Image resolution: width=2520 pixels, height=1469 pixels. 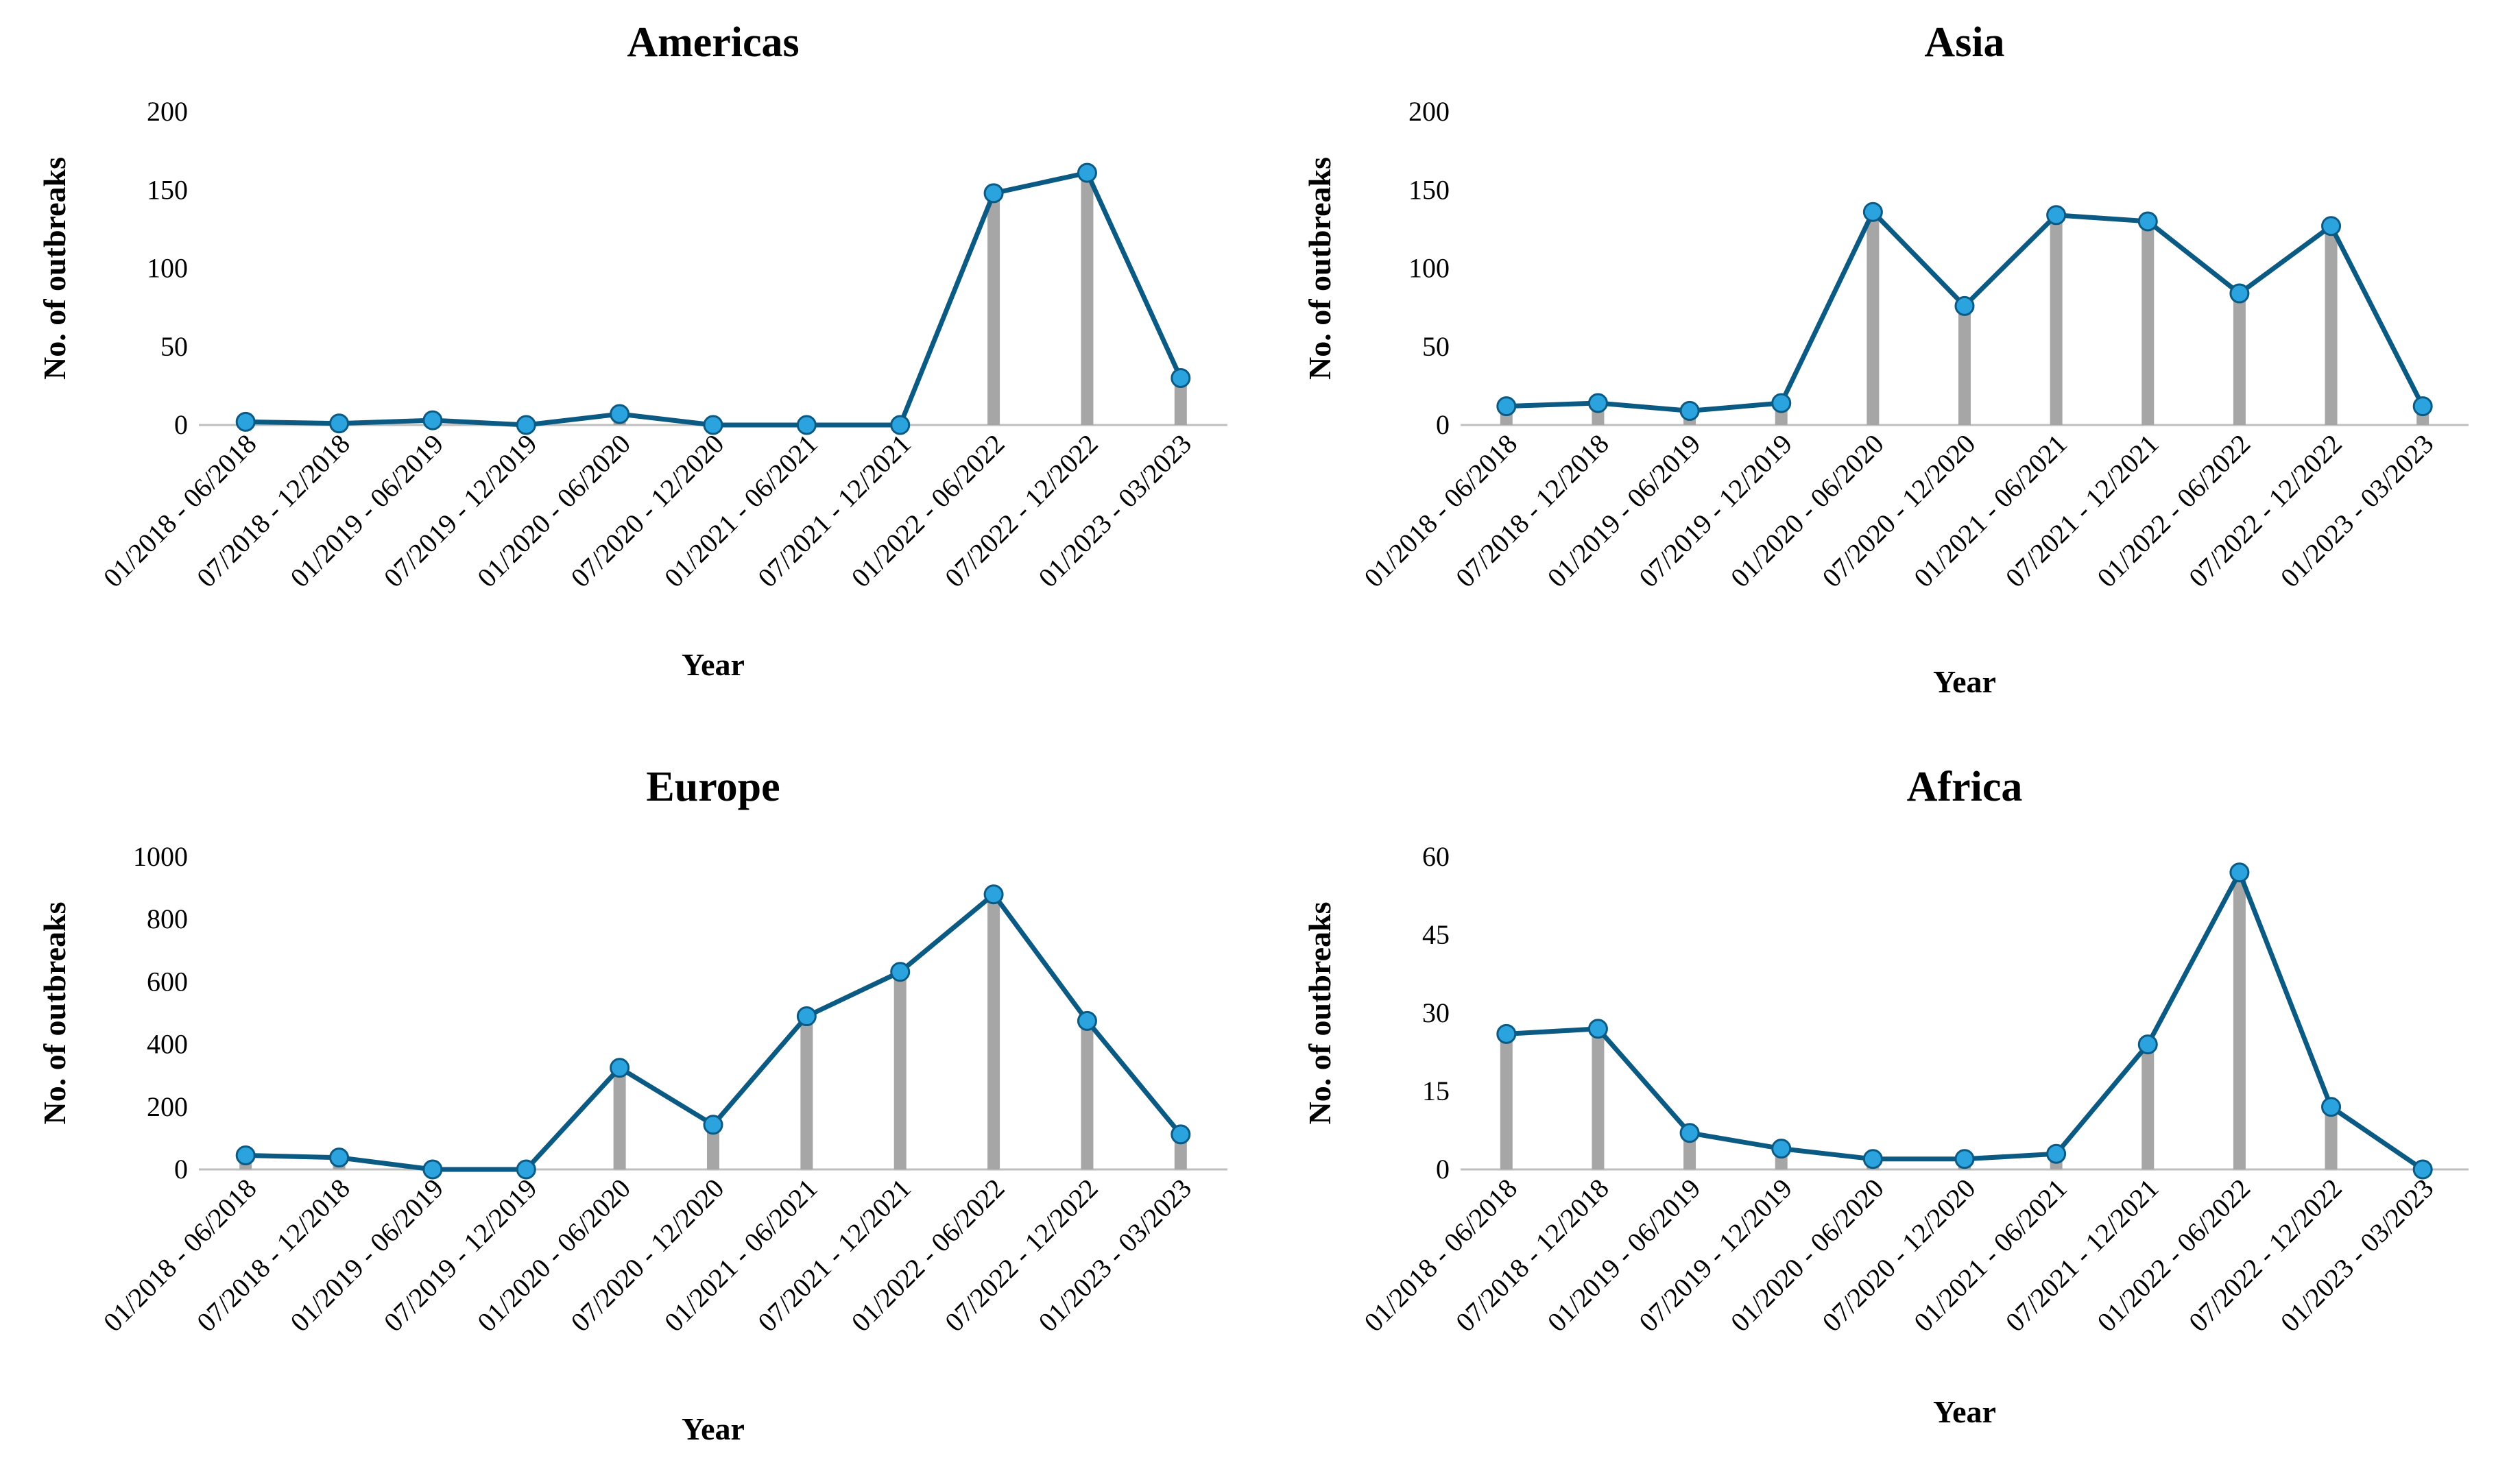 I want to click on y-tick-label: 1000, so click(x=160, y=856).